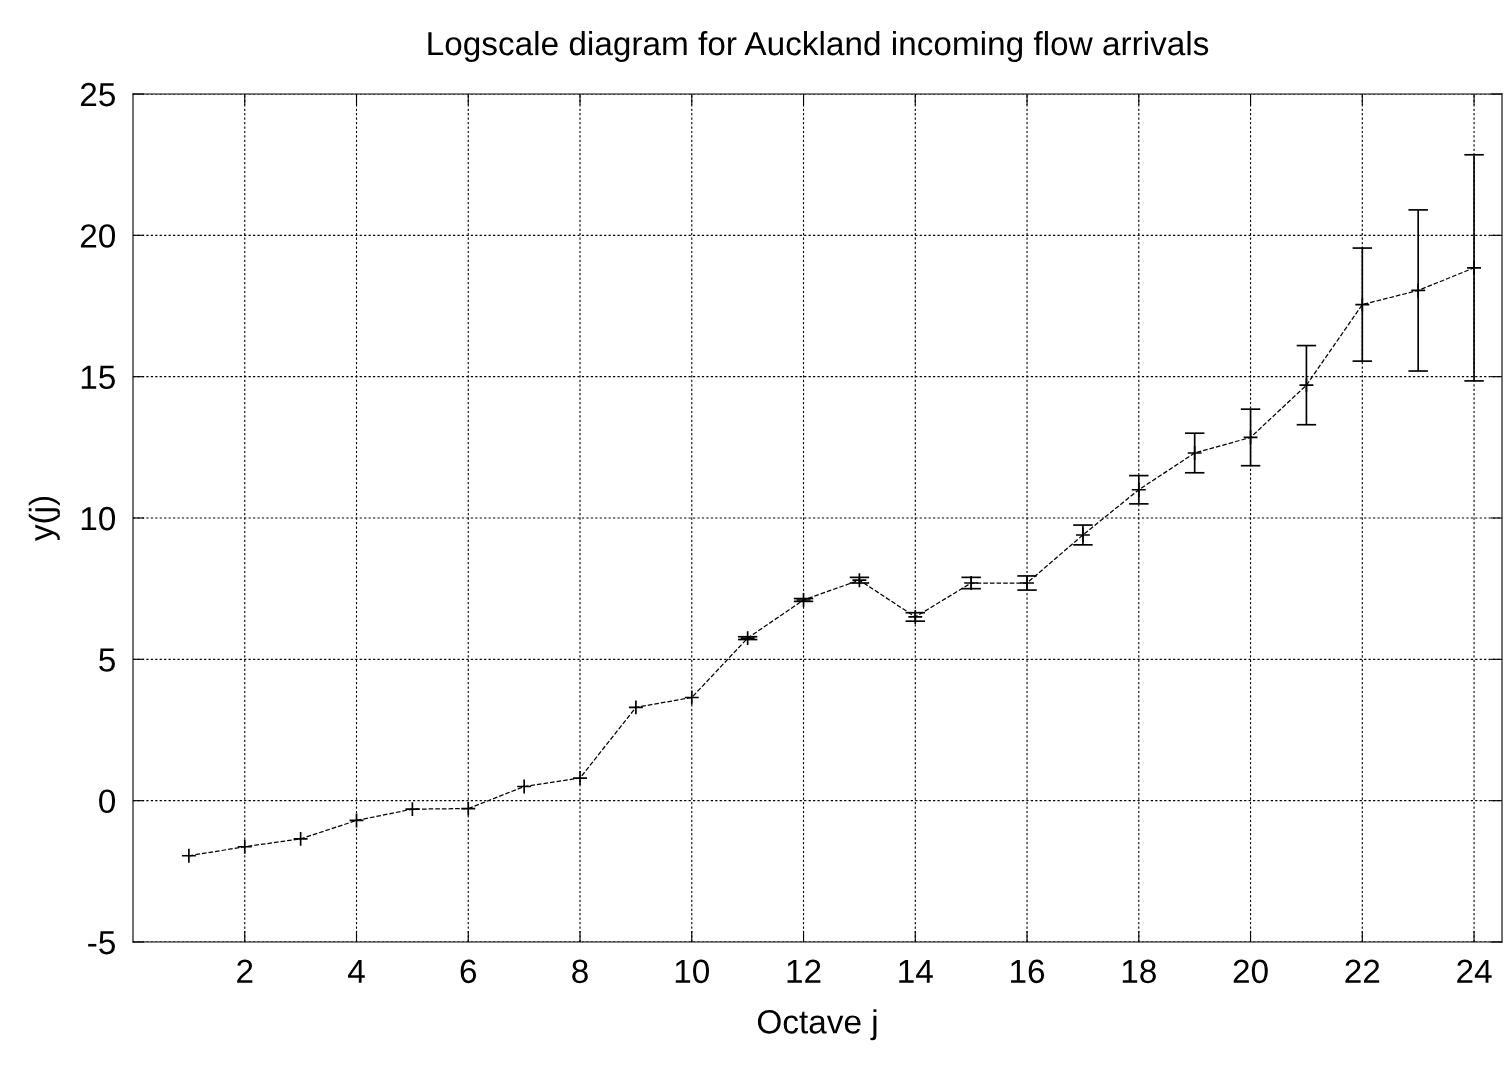  I want to click on x-tick-label: 24, so click(1474, 971).